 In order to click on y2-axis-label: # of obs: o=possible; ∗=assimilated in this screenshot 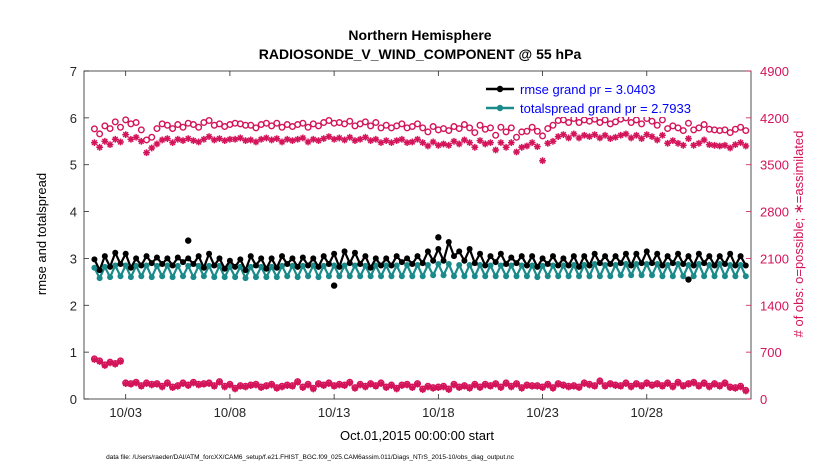, I will do `click(798, 234)`.